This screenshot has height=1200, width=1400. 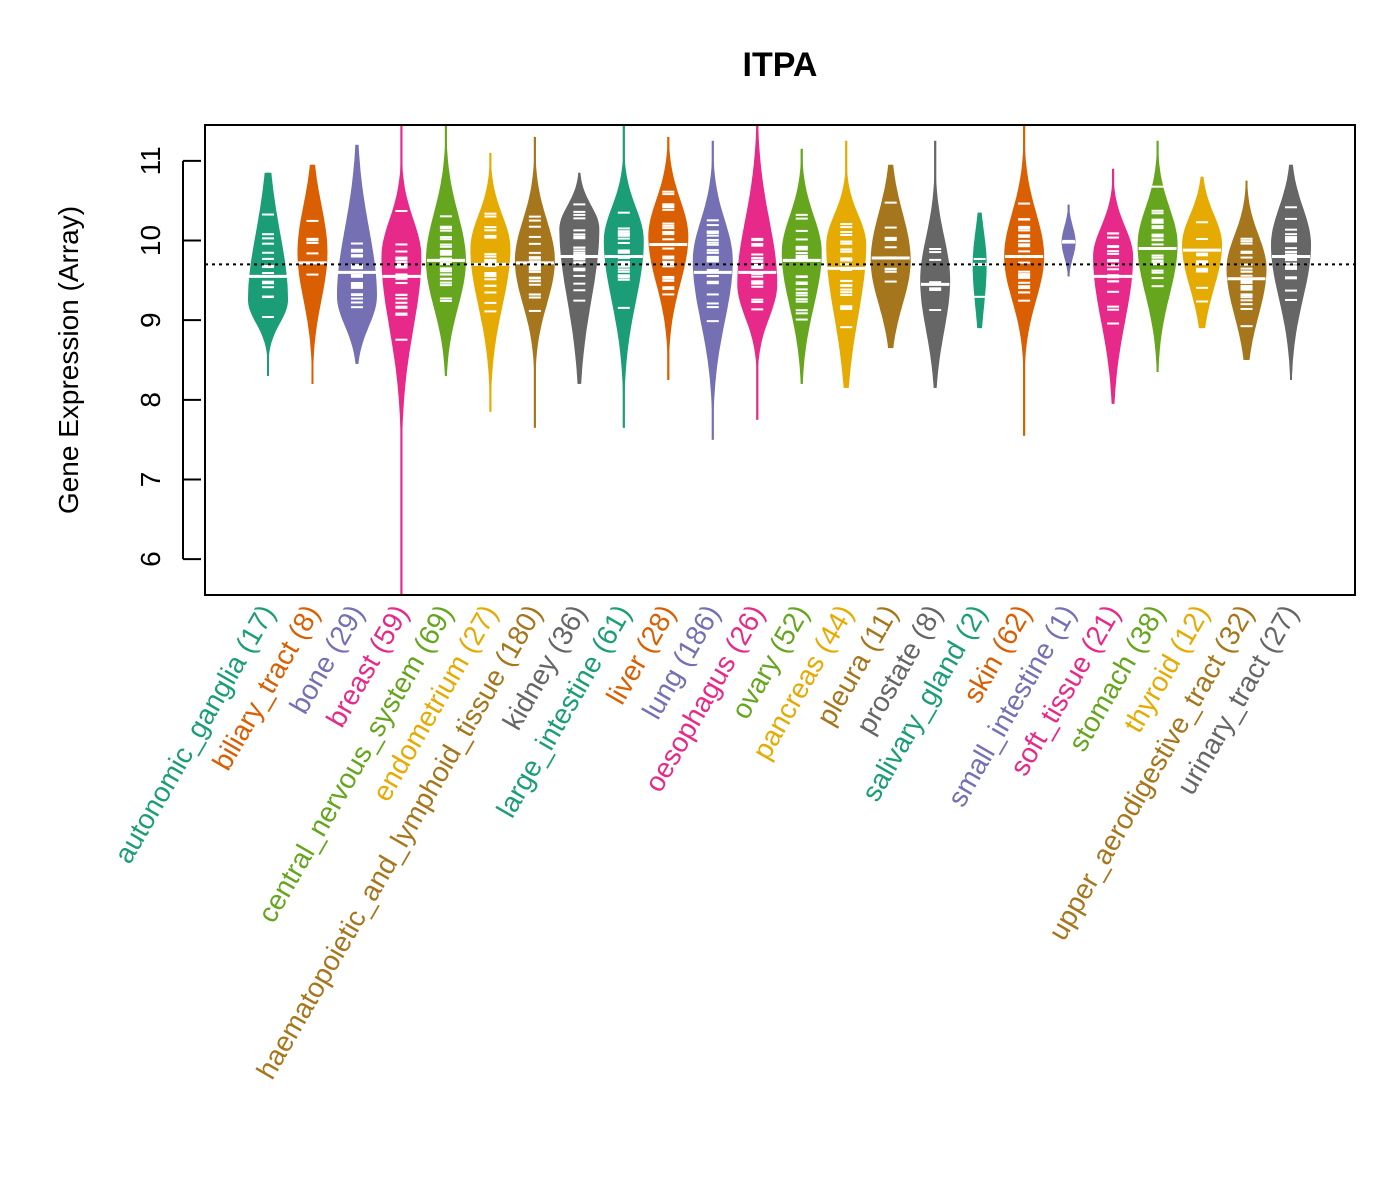 I want to click on violin-salivary-gland, so click(x=979, y=270).